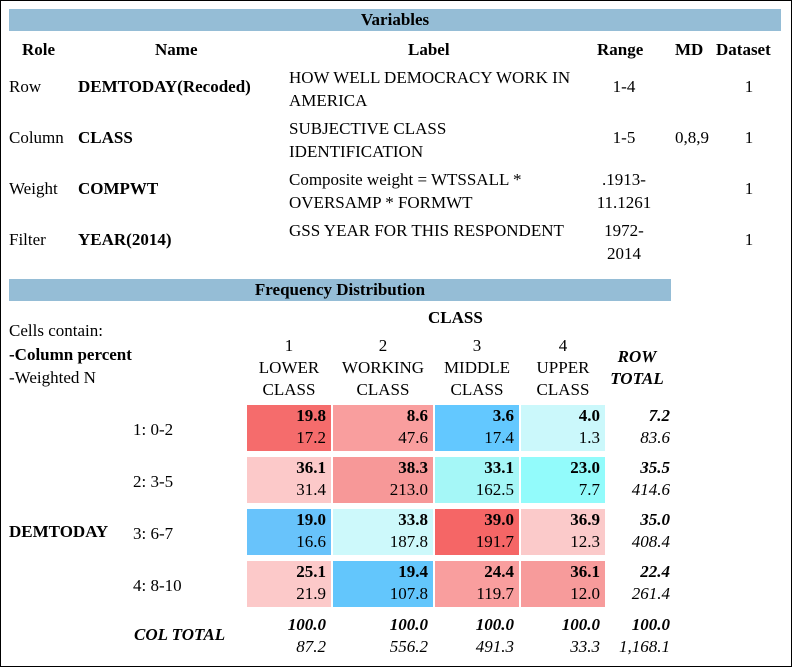 This screenshot has height=667, width=792. I want to click on row-total-header: ROW TOTAL, so click(637, 368).